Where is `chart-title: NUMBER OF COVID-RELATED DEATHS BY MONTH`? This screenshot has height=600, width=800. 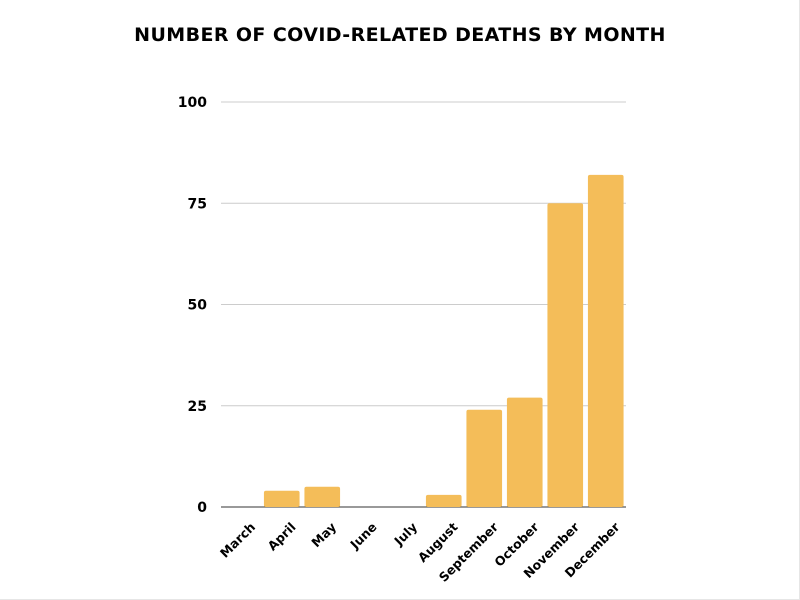
chart-title: NUMBER OF COVID-RELATED DEATHS BY MONTH is located at coordinates (400, 35).